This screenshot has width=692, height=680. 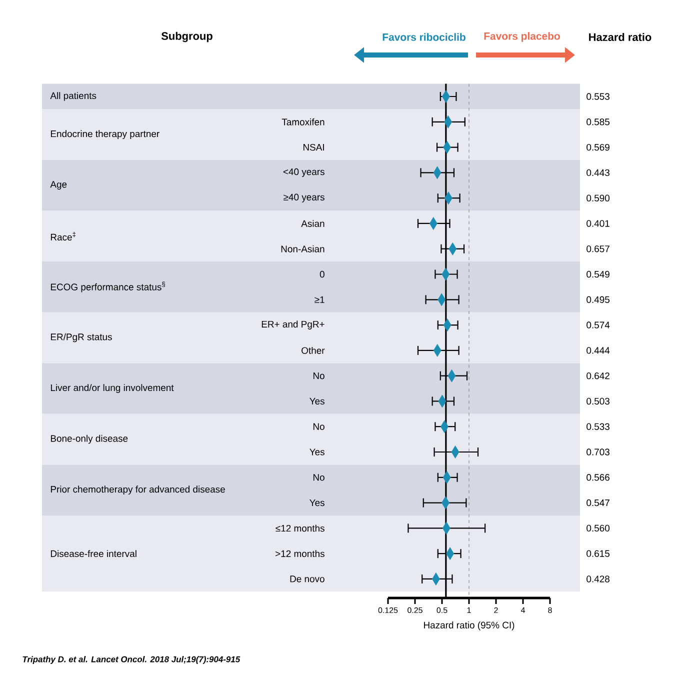 What do you see at coordinates (105, 135) in the screenshot?
I see `text: Endocrine therapy partner` at bounding box center [105, 135].